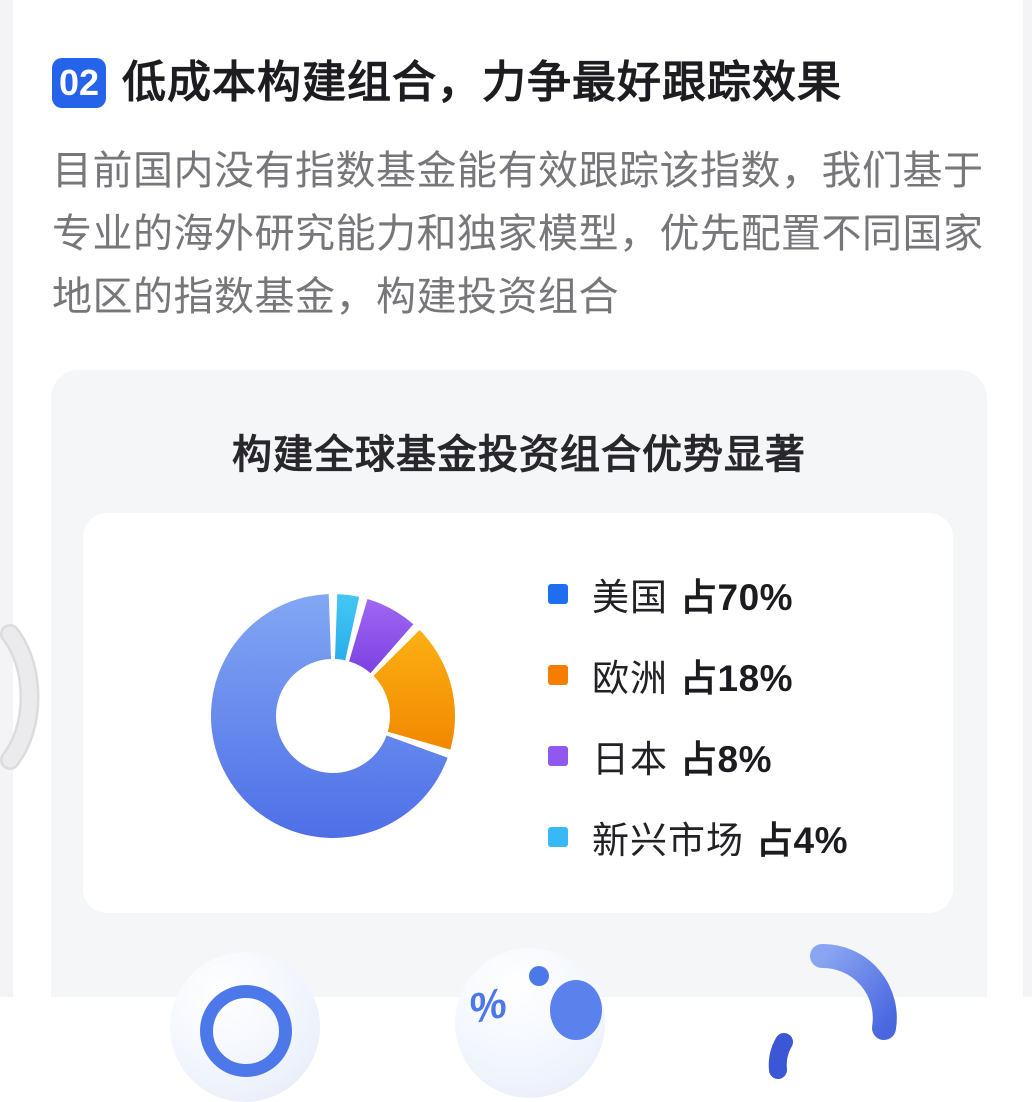 This screenshot has height=1102, width=1032. Describe the element at coordinates (79, 83) in the screenshot. I see `section-number-badge: 02` at that location.